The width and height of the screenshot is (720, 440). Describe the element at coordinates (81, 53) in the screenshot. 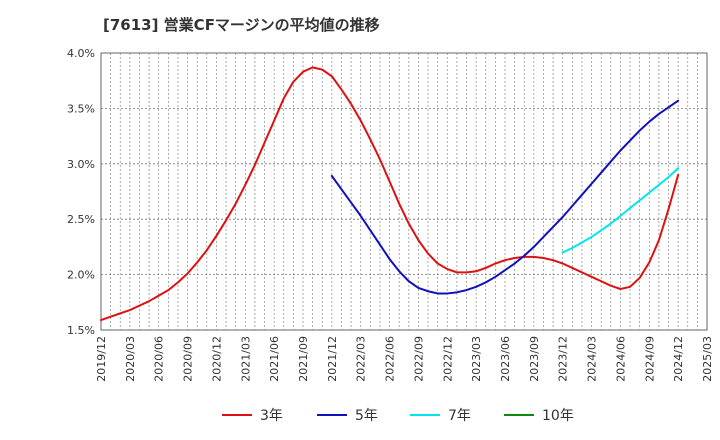

I see `y-tick-label: 4.0%` at that location.